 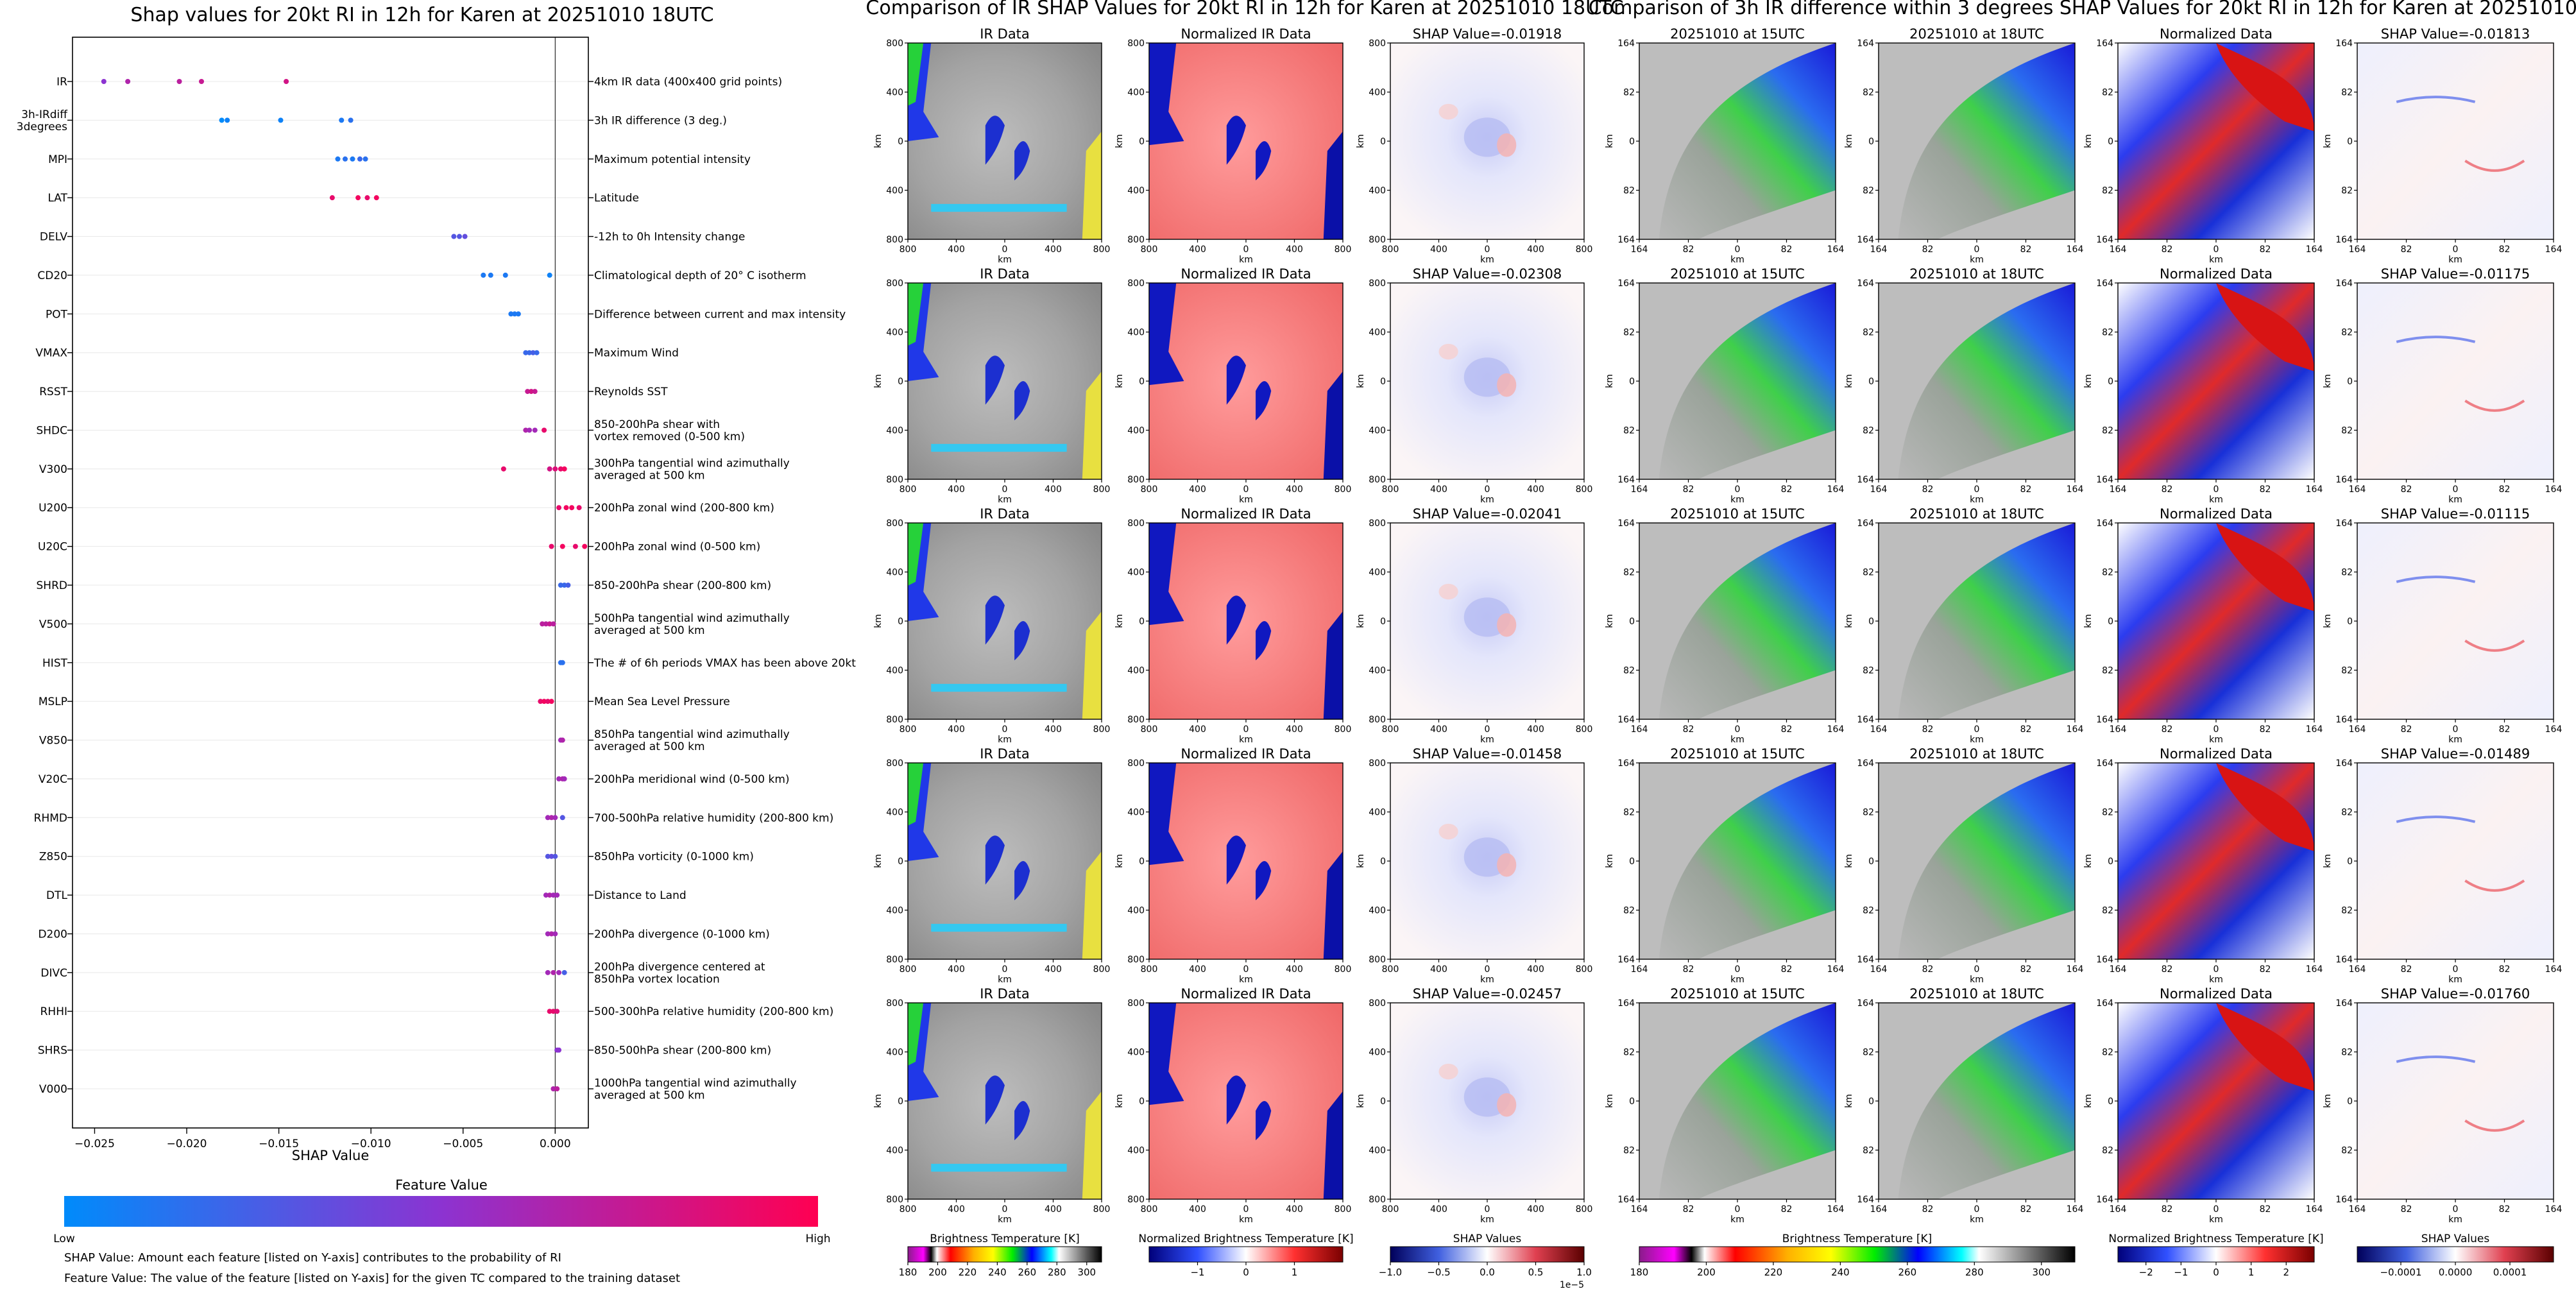 I want to click on panel-title: SHAP Value=-0.02041, so click(x=1487, y=514).